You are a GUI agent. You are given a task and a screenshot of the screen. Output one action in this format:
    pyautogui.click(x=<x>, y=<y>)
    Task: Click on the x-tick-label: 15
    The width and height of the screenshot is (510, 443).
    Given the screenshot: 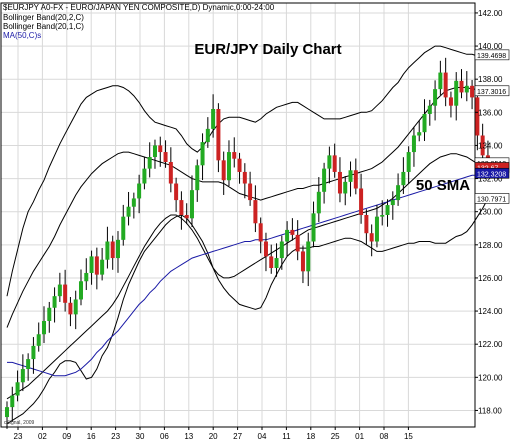 What is the action you would take?
    pyautogui.click(x=408, y=436)
    